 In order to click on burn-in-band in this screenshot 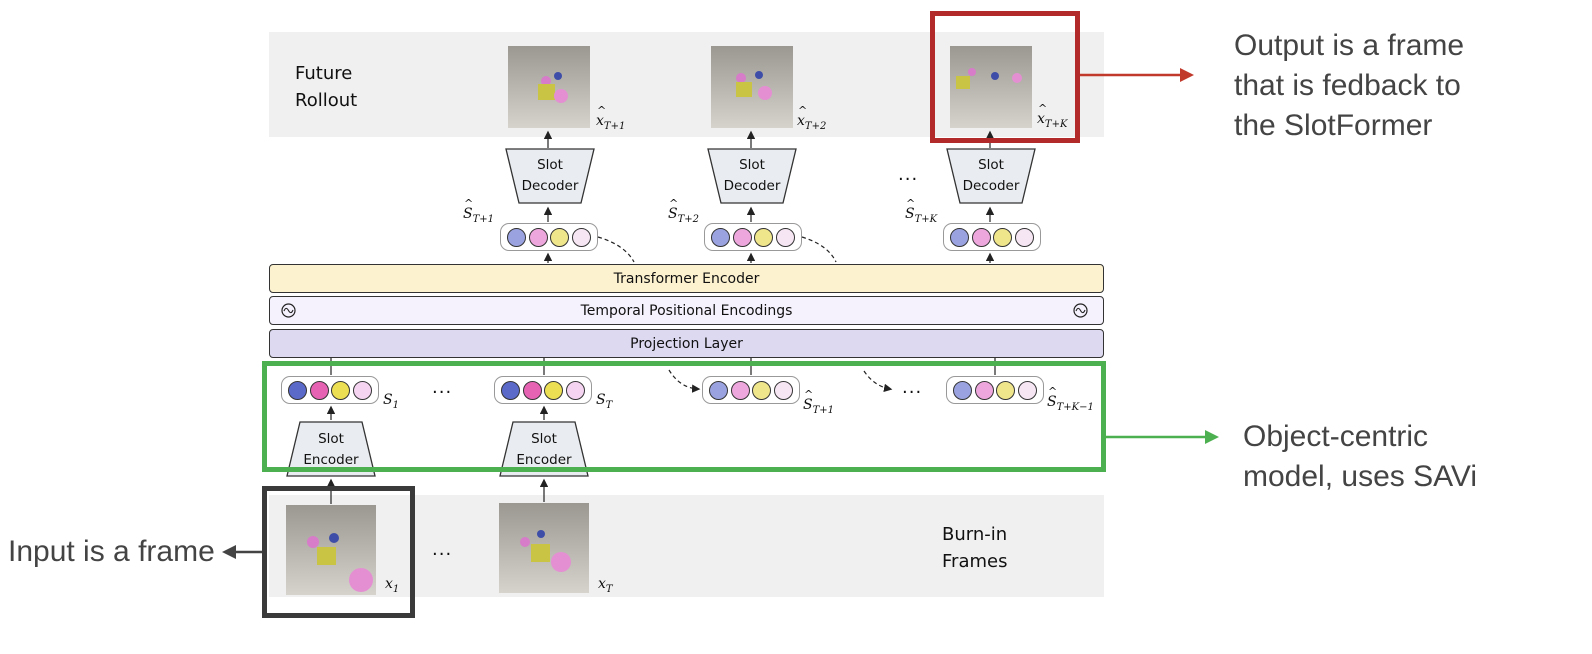, I will do `click(686, 546)`.